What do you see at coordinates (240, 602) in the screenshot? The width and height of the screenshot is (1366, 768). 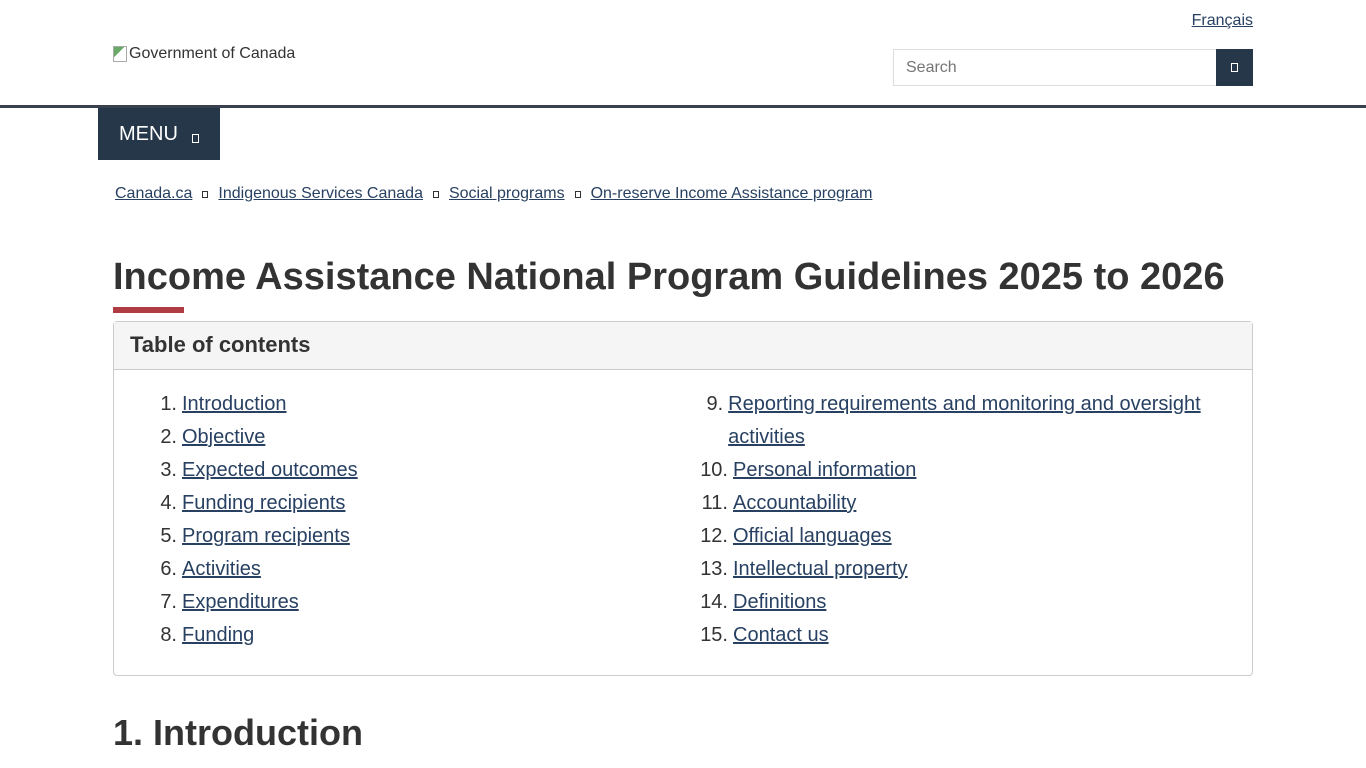 I see `toc-link: Expenditures` at bounding box center [240, 602].